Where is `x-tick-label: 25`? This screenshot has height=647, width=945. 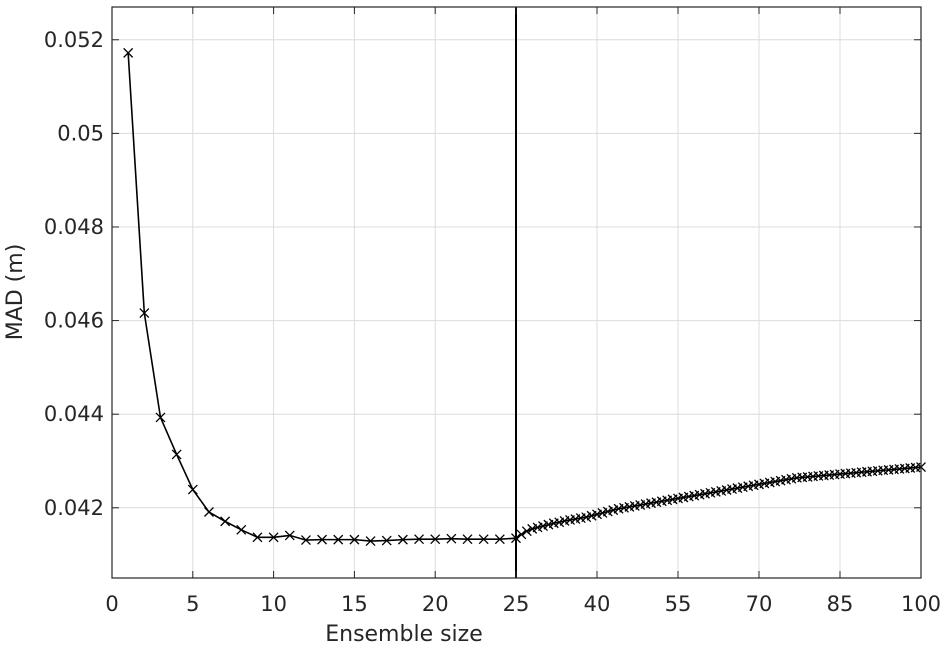
x-tick-label: 25 is located at coordinates (516, 604).